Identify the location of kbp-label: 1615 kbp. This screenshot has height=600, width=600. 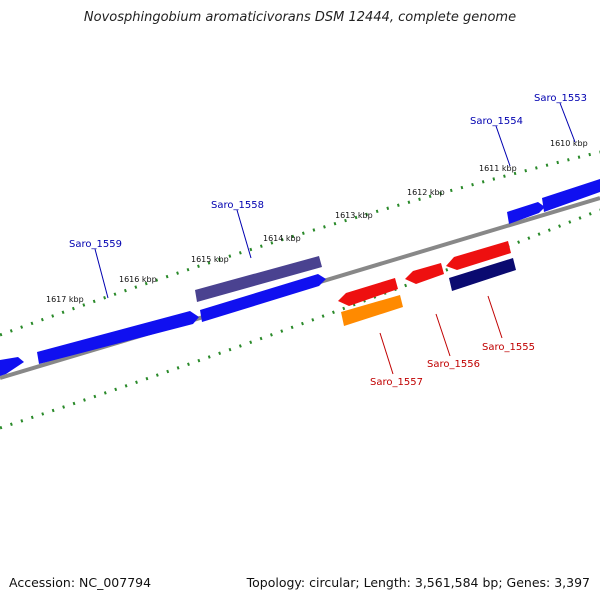
(210, 259).